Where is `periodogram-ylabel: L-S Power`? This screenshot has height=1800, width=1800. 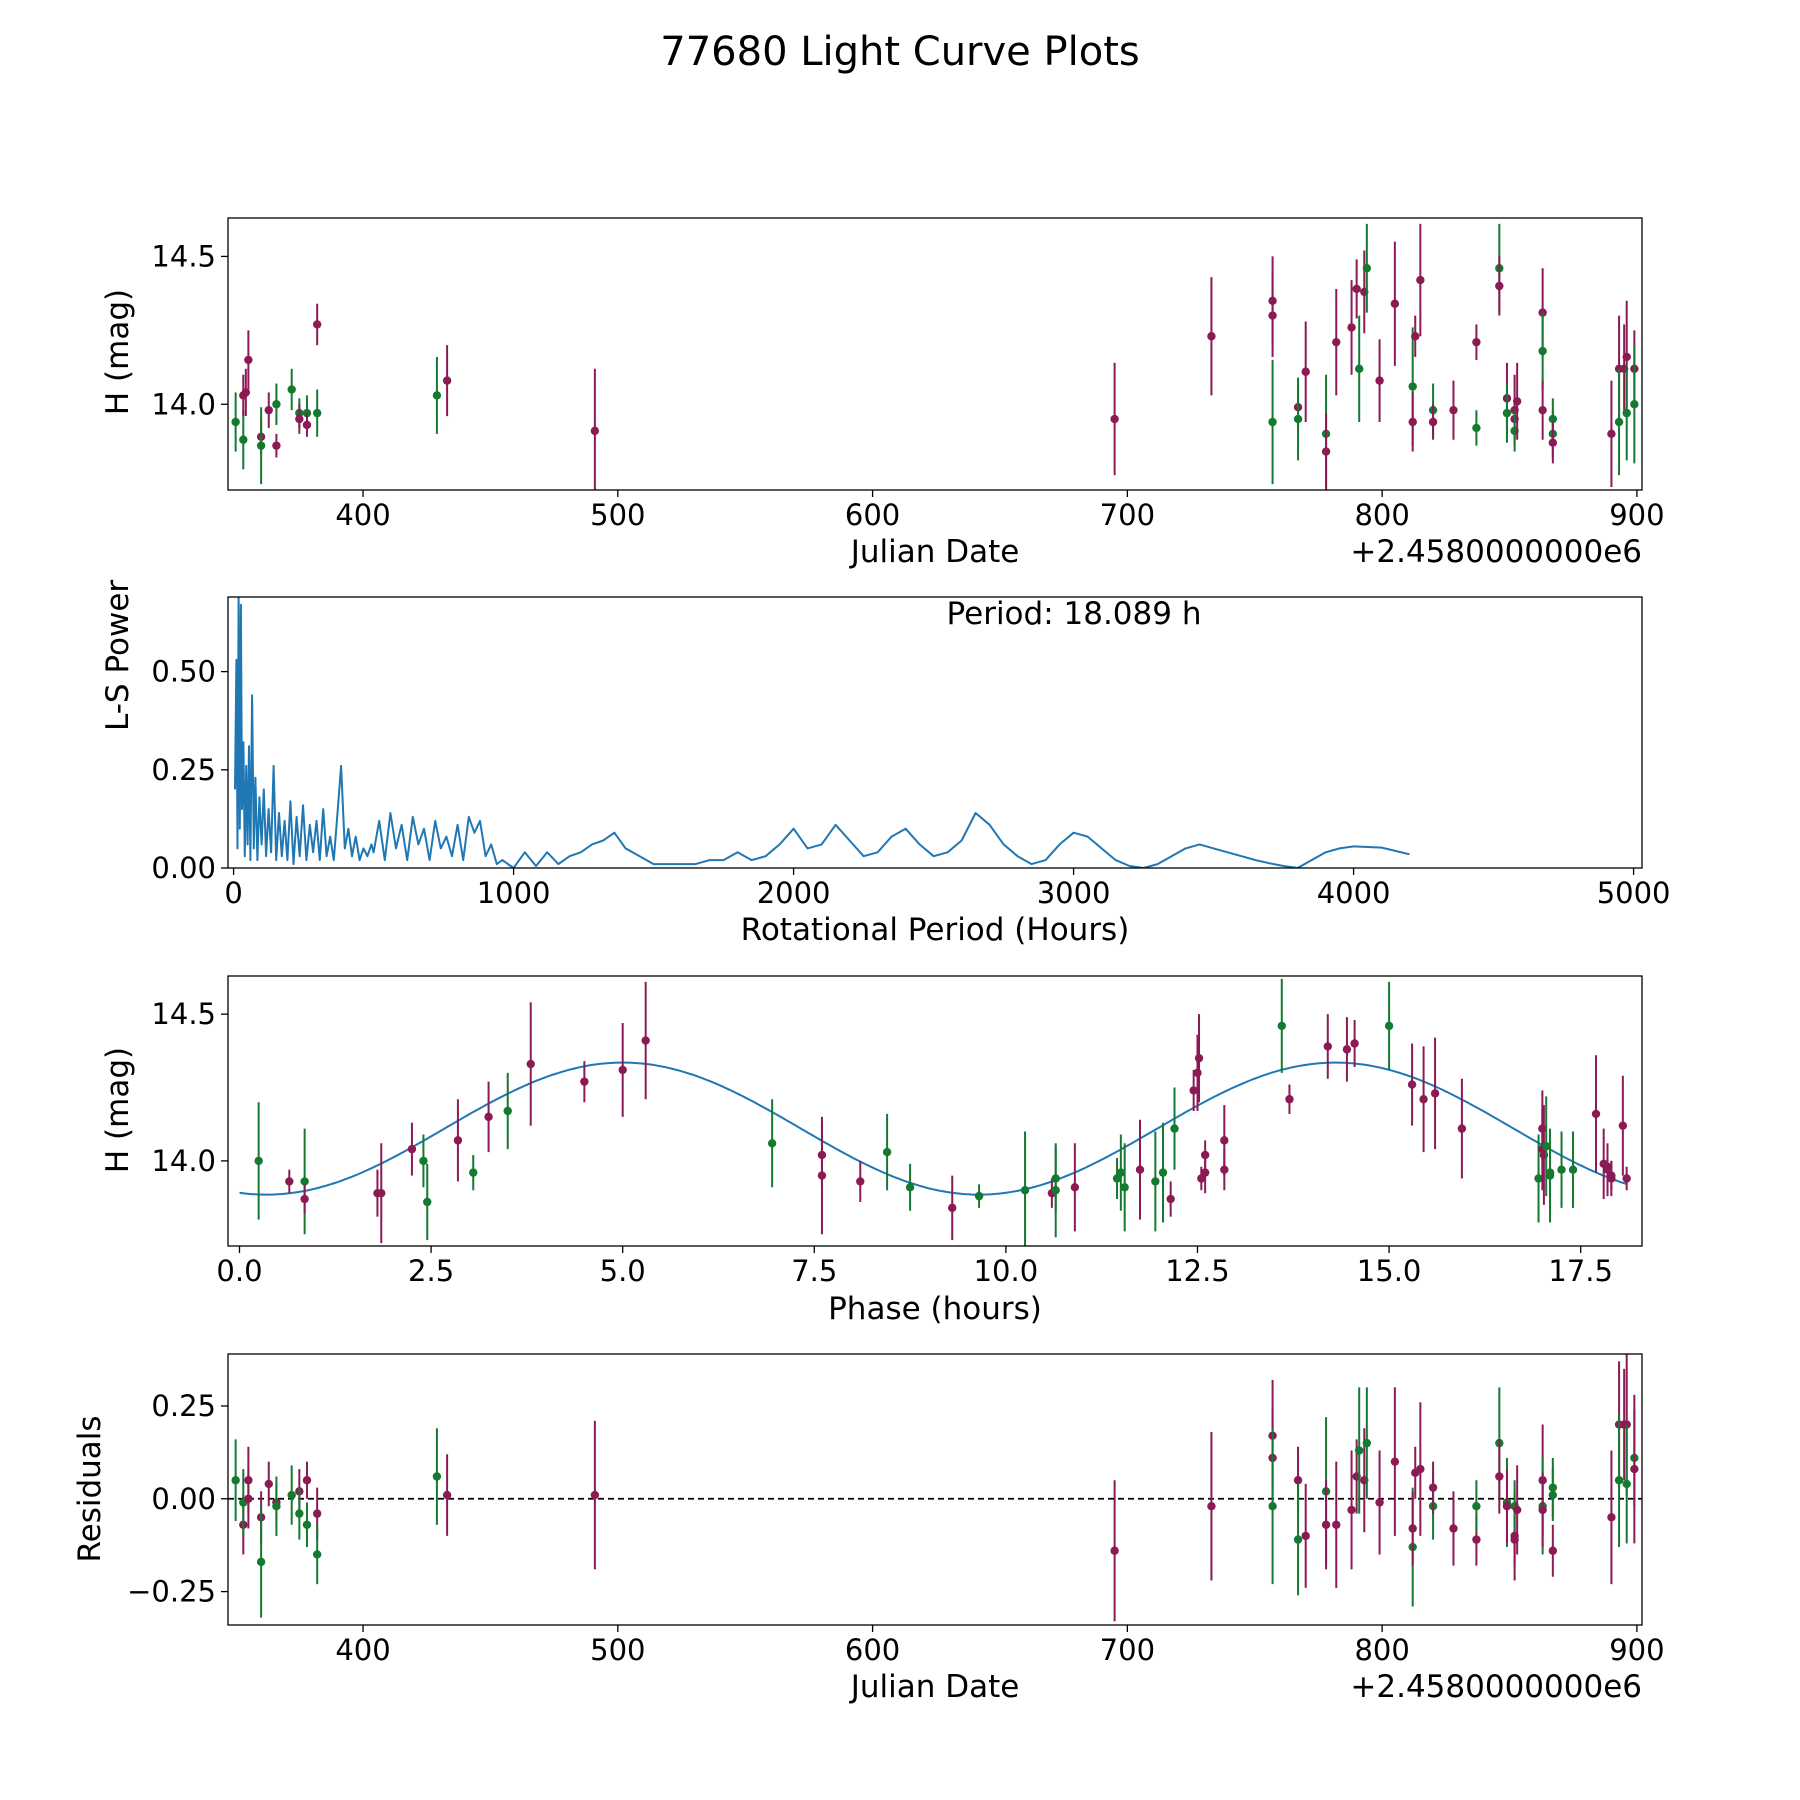 periodogram-ylabel: L-S Power is located at coordinates (118, 655).